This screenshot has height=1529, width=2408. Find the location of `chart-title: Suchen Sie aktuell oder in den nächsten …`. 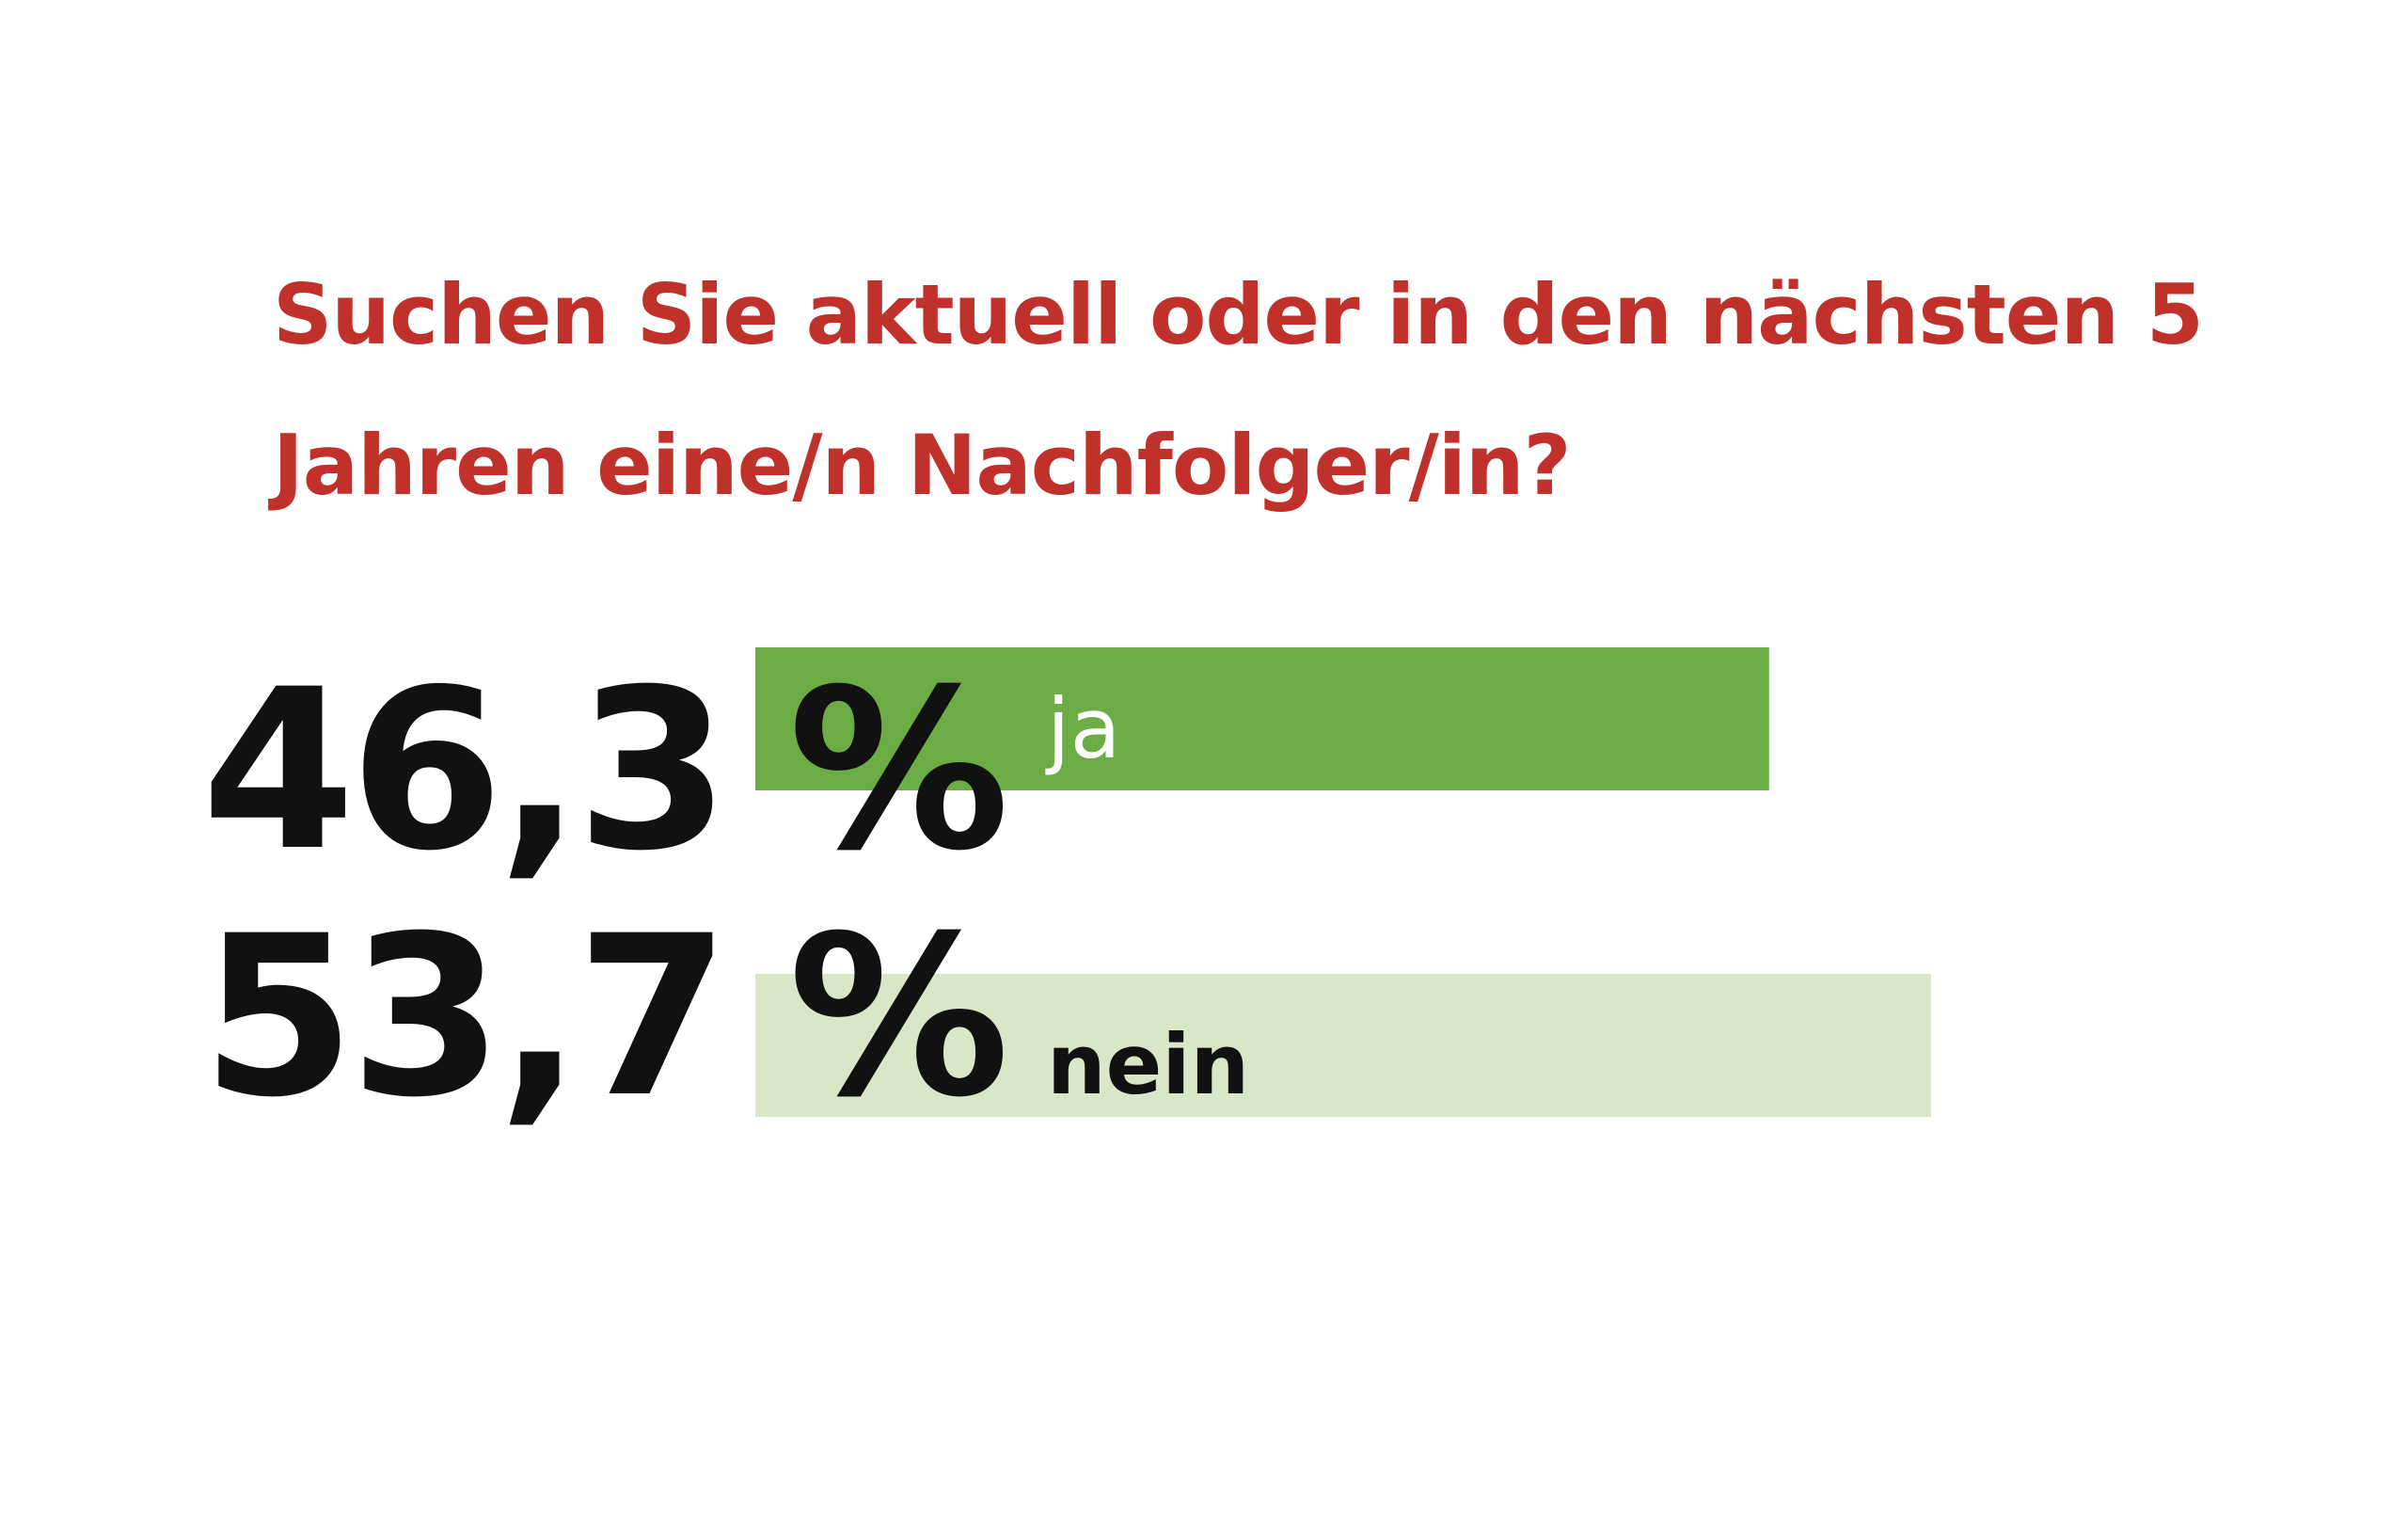

chart-title: Suchen Sie aktuell oder in den nächsten … is located at coordinates (1239, 390).